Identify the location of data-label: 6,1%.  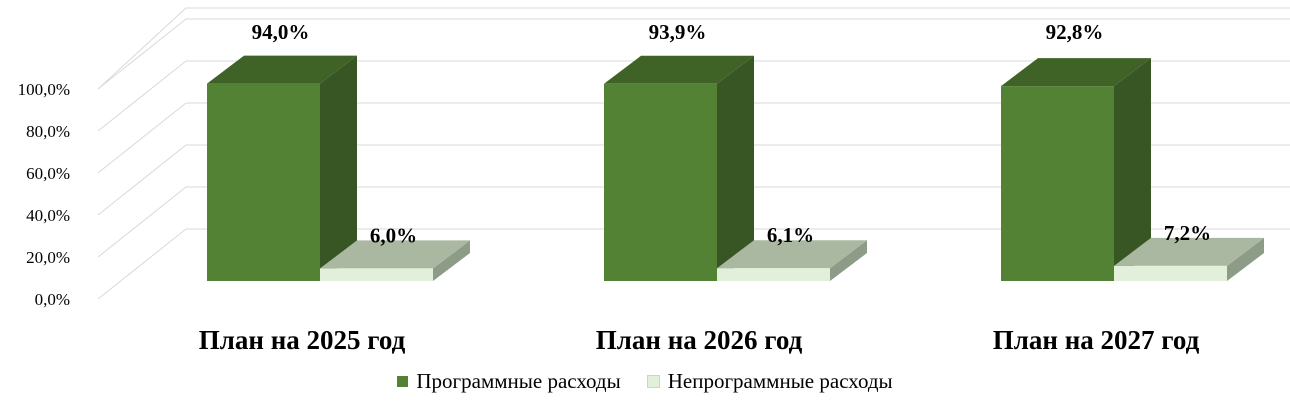
(790, 235).